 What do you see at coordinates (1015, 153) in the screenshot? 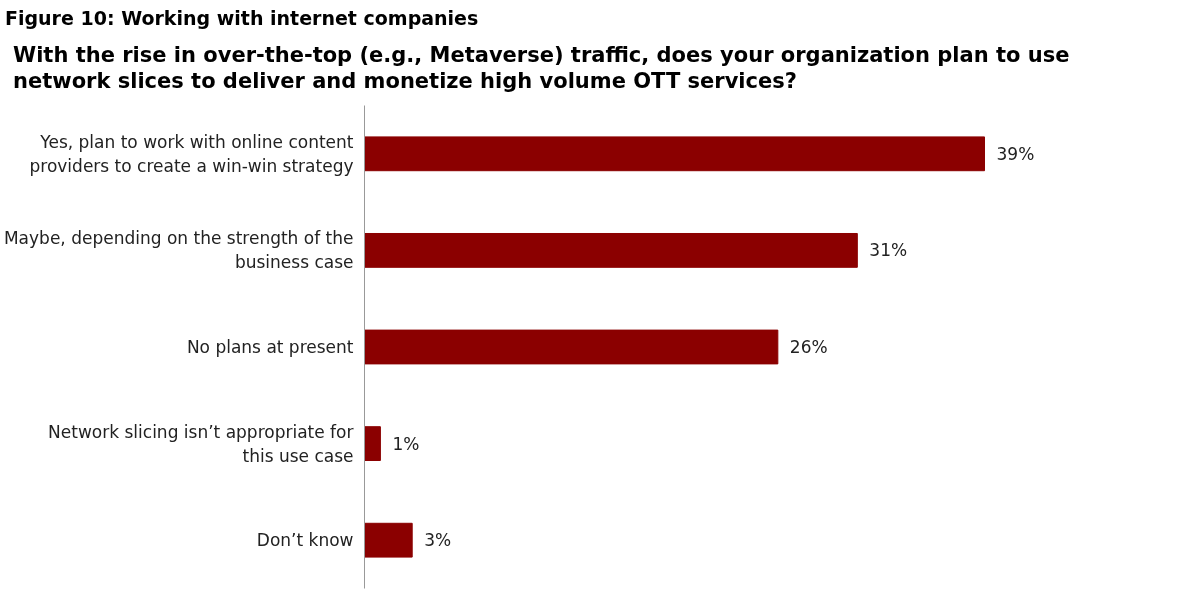
I see `data-label: 39%` at bounding box center [1015, 153].